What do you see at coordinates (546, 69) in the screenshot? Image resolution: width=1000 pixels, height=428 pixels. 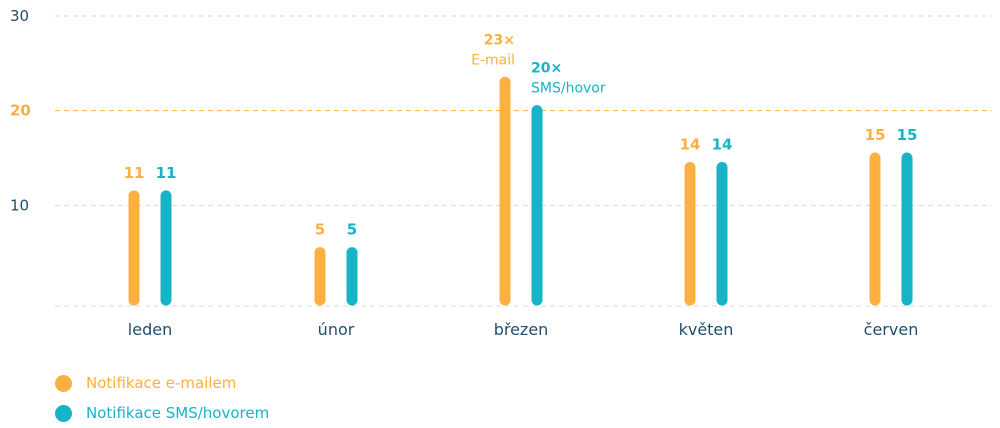 I see `data-label-s1-2: 20×` at bounding box center [546, 69].